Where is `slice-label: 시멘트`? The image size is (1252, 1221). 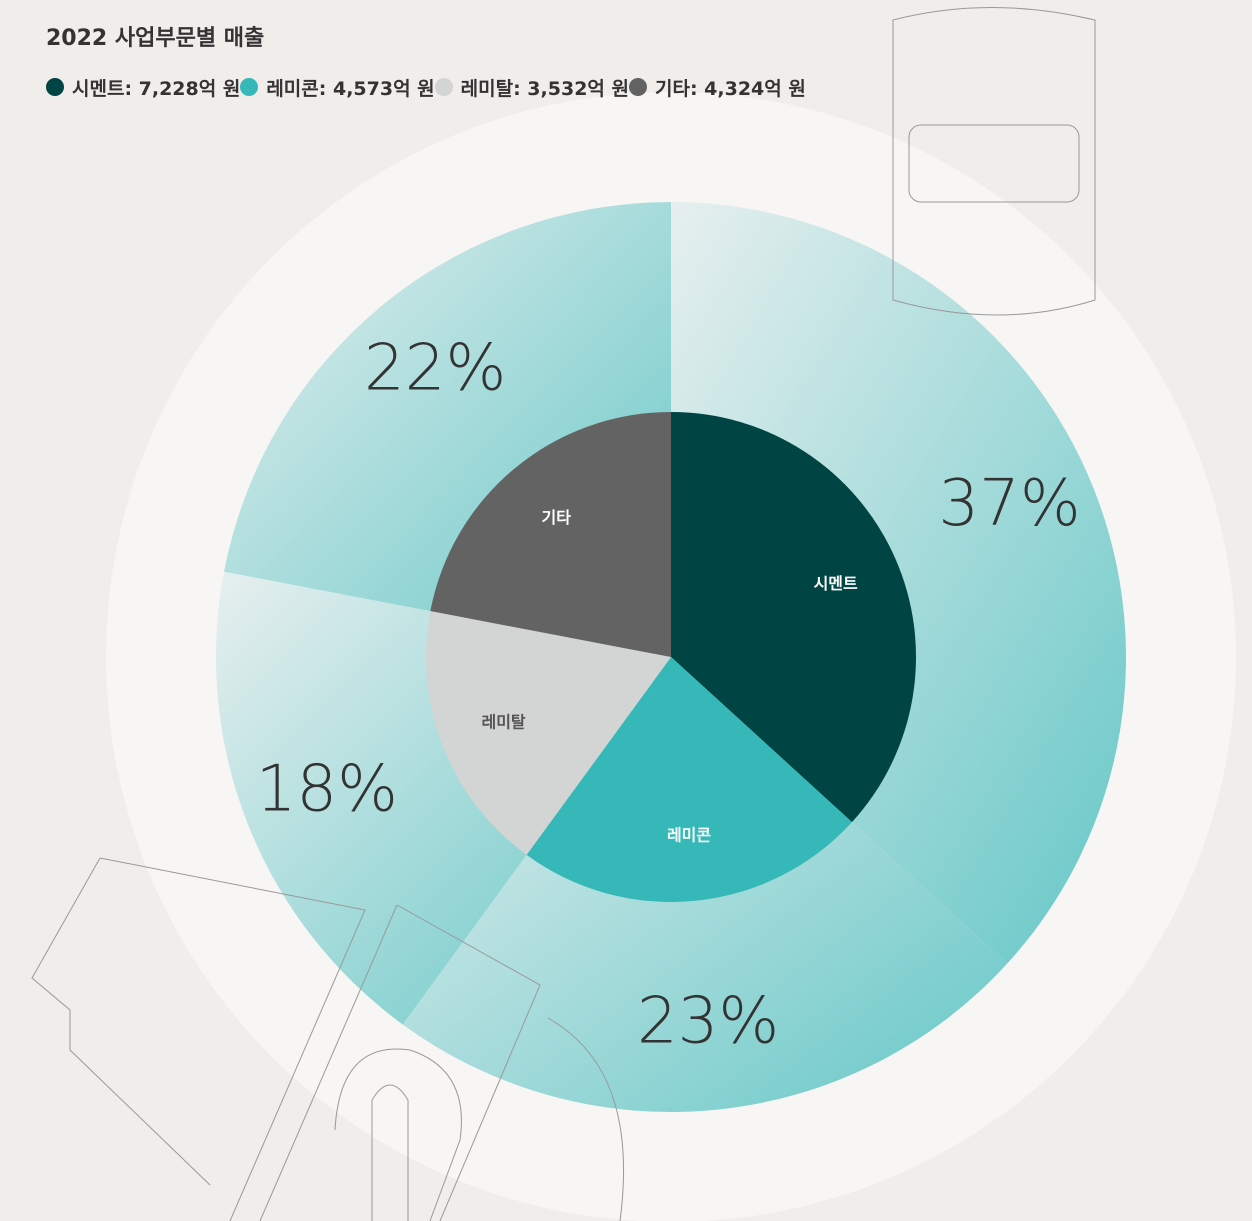
slice-label: 시멘트 is located at coordinates (836, 583).